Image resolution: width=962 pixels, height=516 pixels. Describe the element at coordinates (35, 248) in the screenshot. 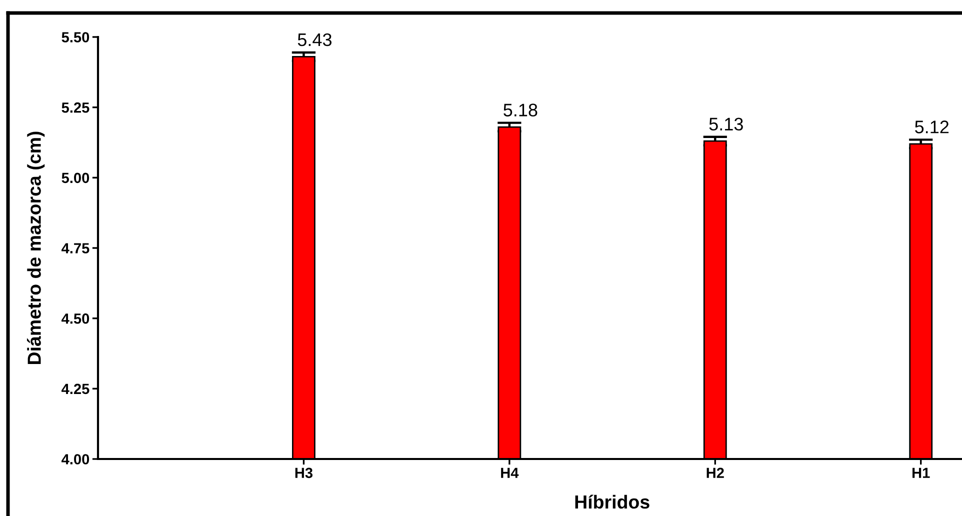

I see `y-axis-title: Diámetro de mazorca (cm)` at that location.